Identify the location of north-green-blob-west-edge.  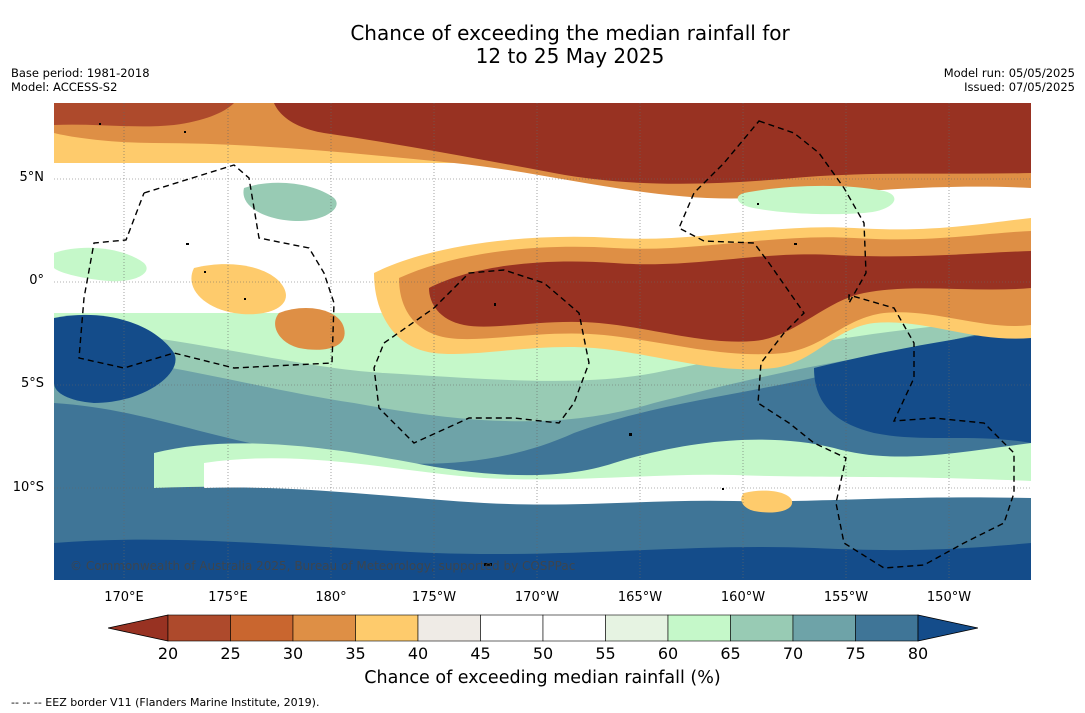
(100, 264).